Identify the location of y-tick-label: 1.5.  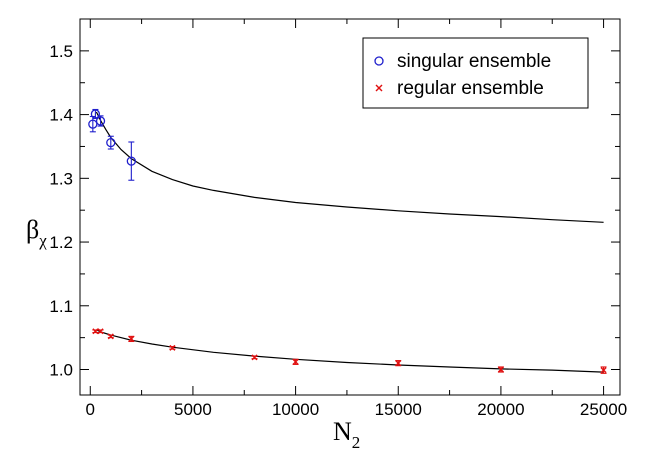
(61, 51).